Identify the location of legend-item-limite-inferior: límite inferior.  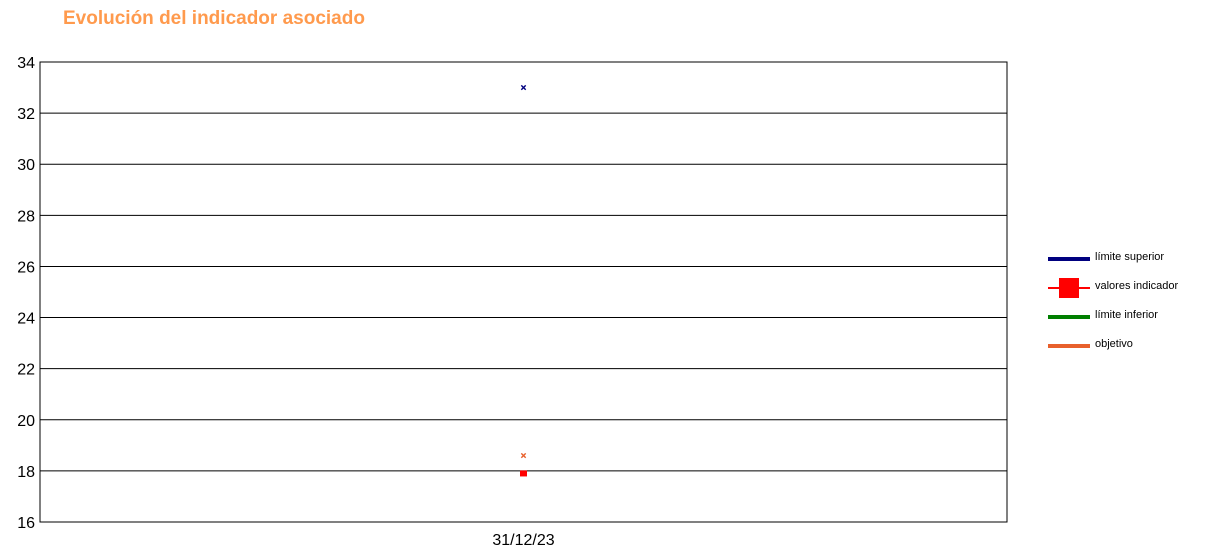
(1132, 321).